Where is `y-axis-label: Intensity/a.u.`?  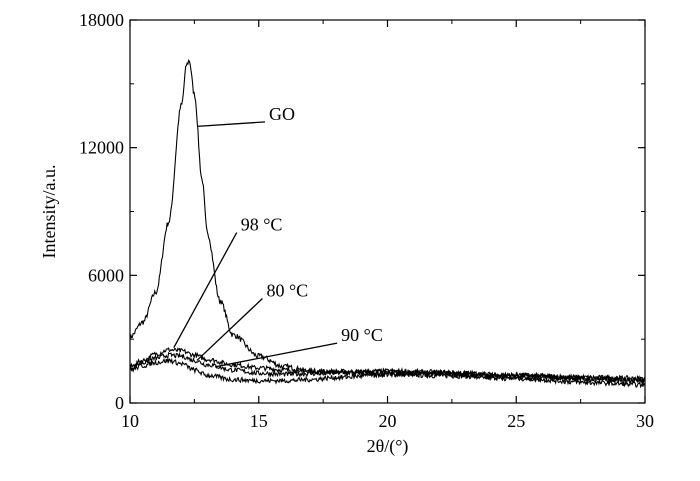 y-axis-label: Intensity/a.u. is located at coordinates (49, 212).